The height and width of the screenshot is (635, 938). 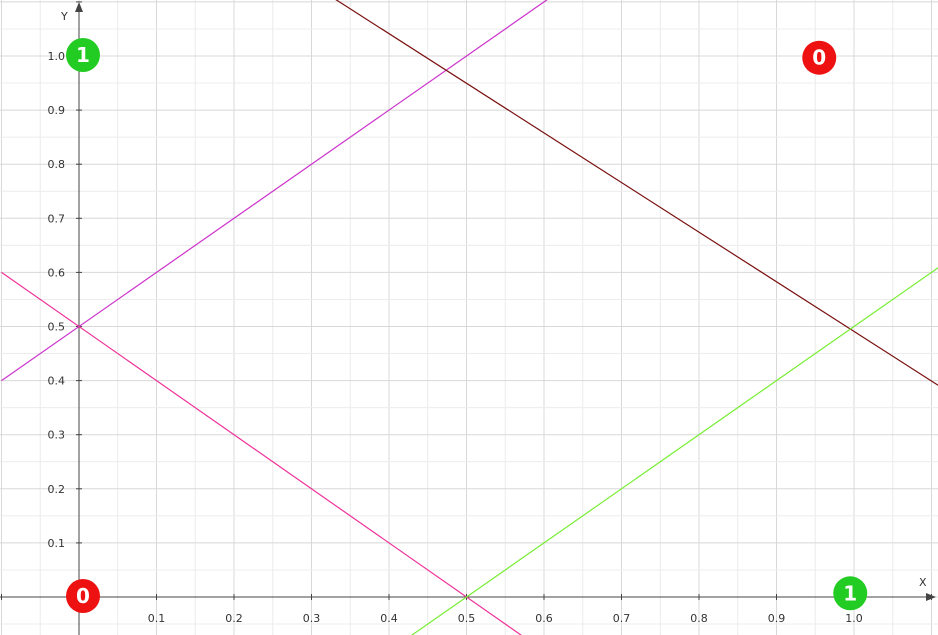 I want to click on x-tick-label: 0.5, so click(x=467, y=618).